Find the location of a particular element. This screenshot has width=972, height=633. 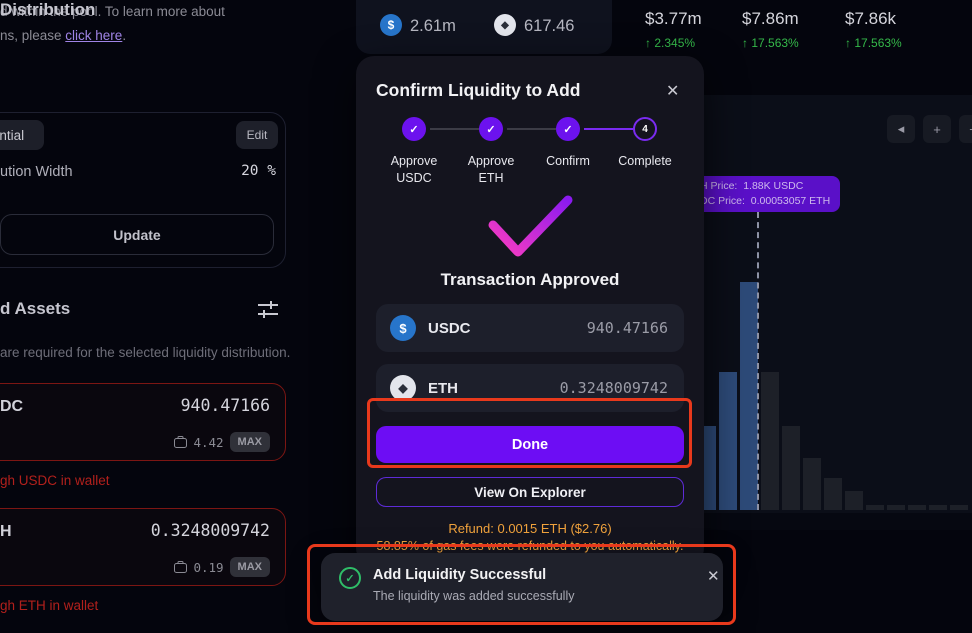

metric-tvl: $3.77m ↑ 2.345% is located at coordinates (673, 29).